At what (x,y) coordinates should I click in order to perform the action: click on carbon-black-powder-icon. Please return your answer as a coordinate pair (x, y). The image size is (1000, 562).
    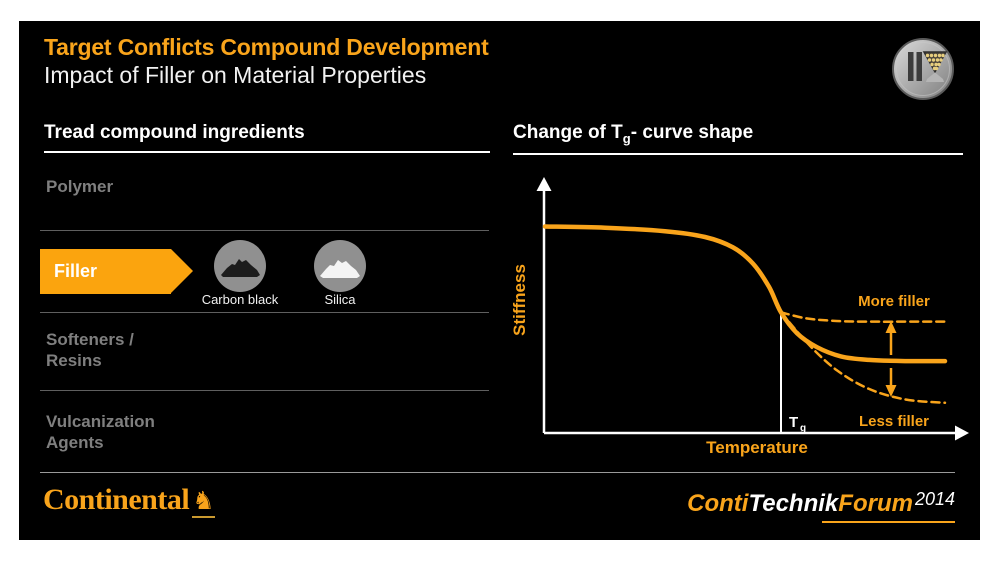
    Looking at the image, I should click on (240, 266).